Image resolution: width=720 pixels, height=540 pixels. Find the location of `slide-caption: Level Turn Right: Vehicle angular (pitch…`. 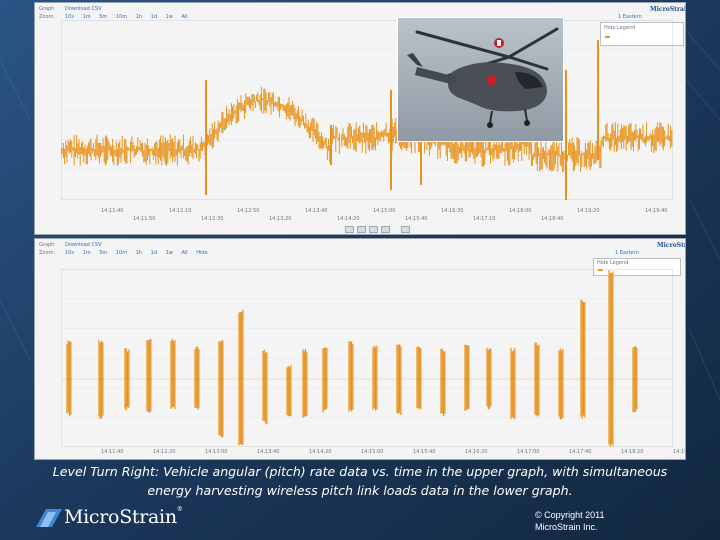

slide-caption: Level Turn Right: Vehicle angular (pitch… is located at coordinates (360, 481).